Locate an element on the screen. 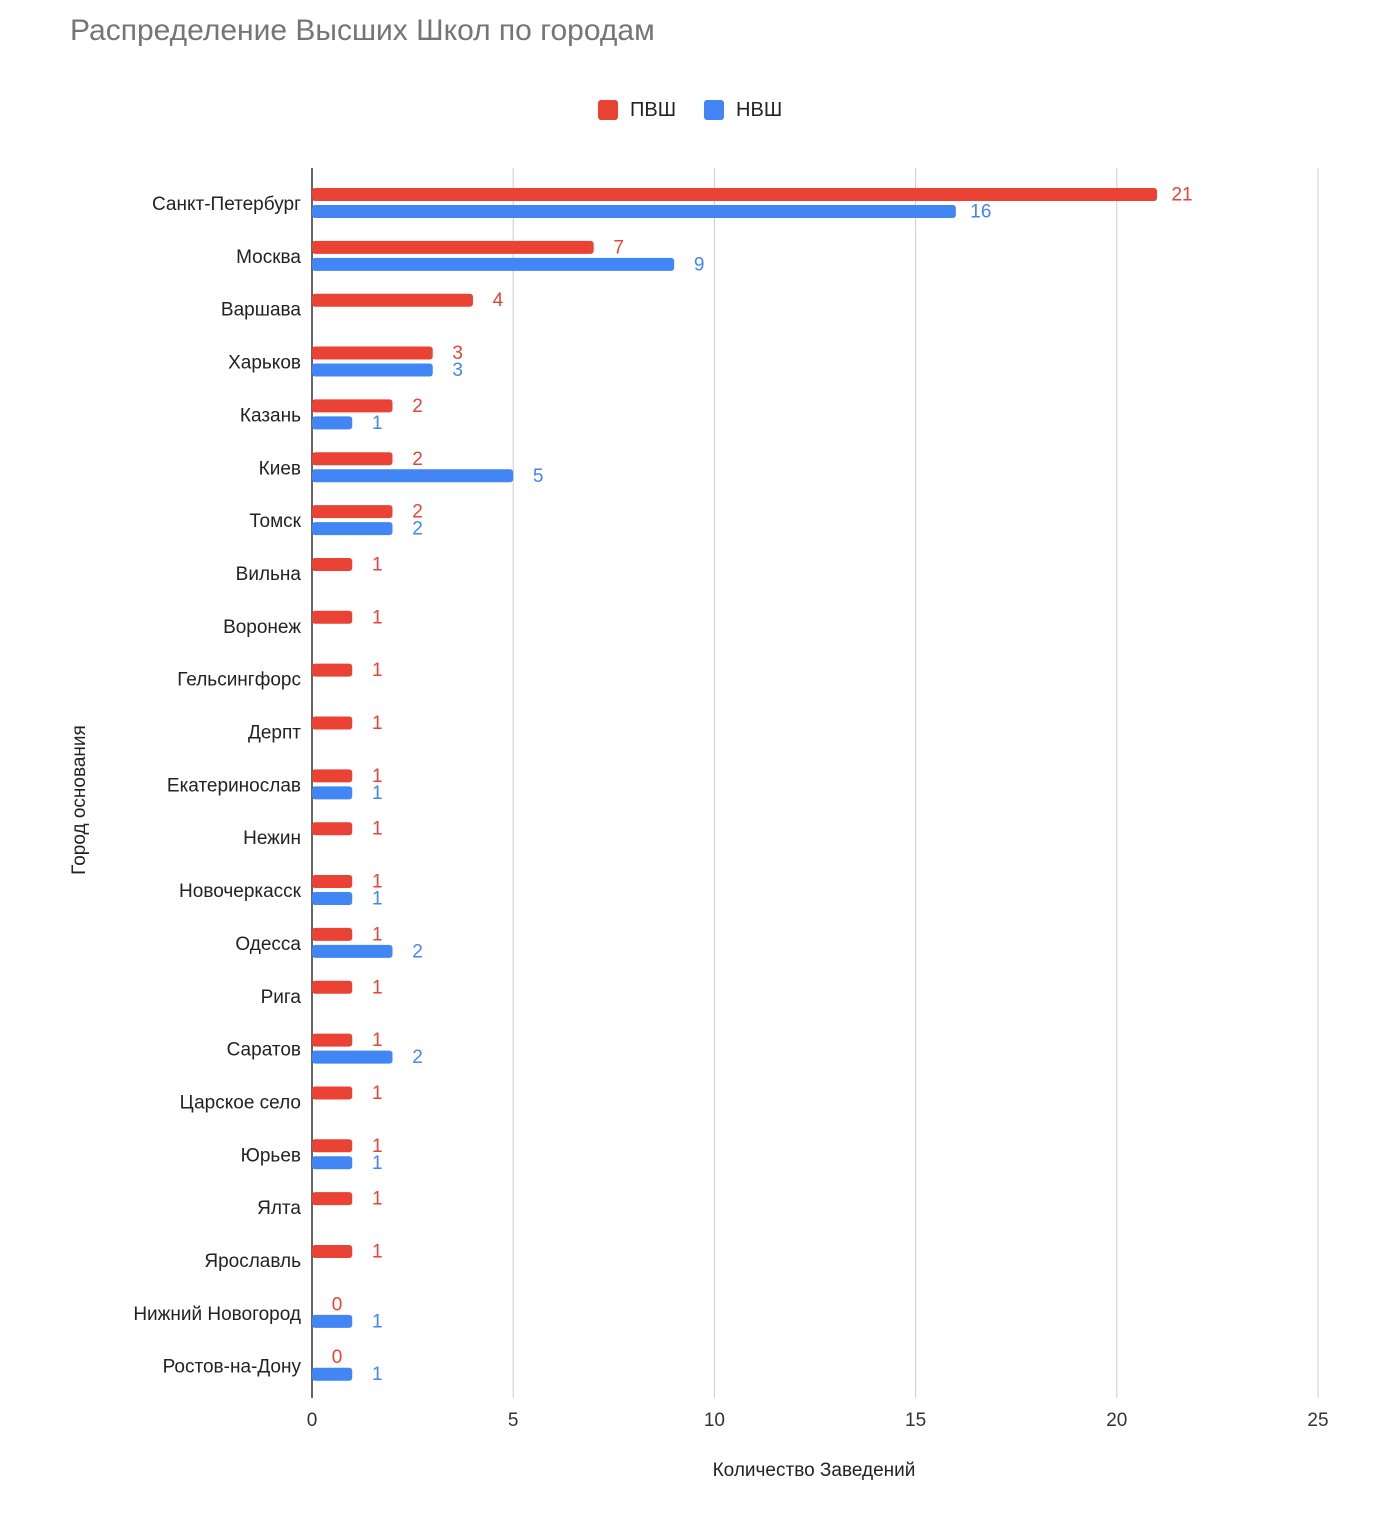  data-label-pvsh: 21 is located at coordinates (1181, 195).